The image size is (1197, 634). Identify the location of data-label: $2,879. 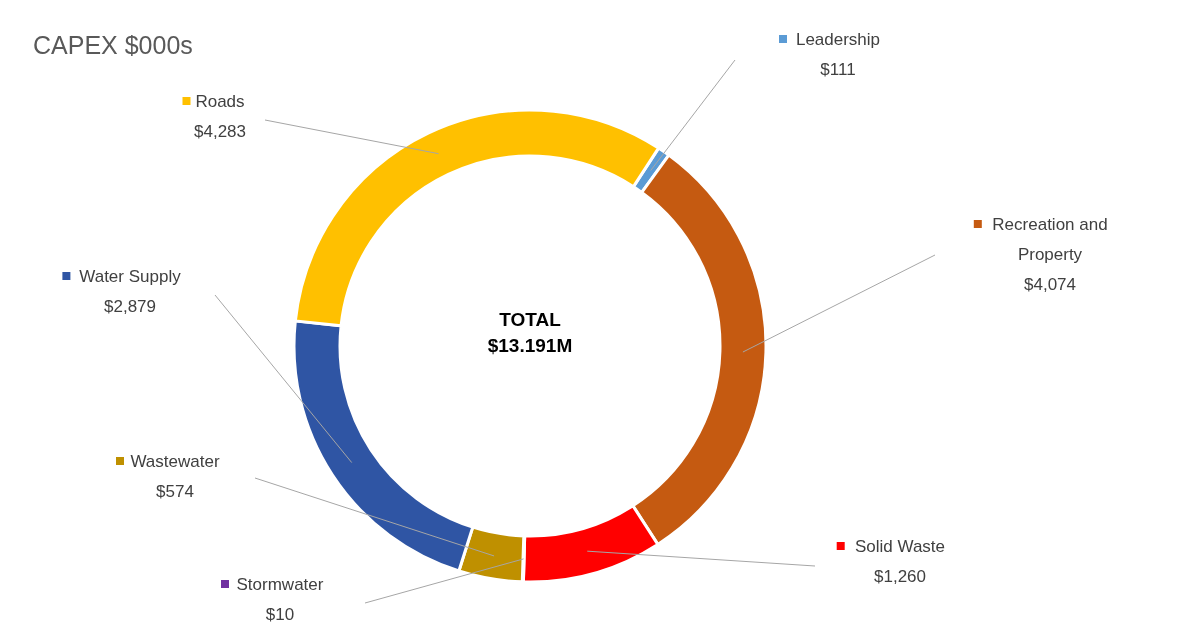
(130, 306).